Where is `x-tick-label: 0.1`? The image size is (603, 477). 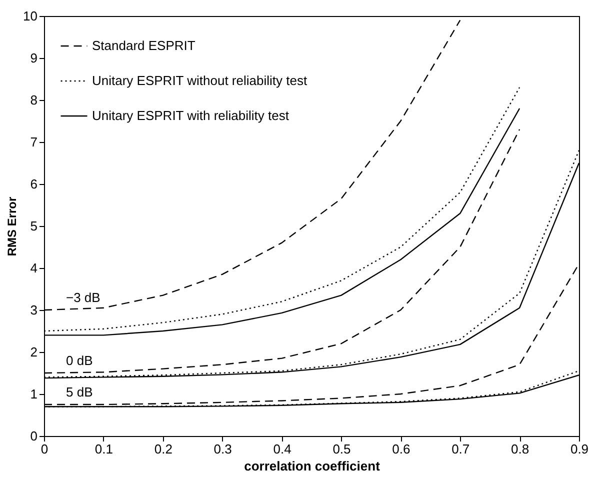
x-tick-label: 0.1 is located at coordinates (103, 449).